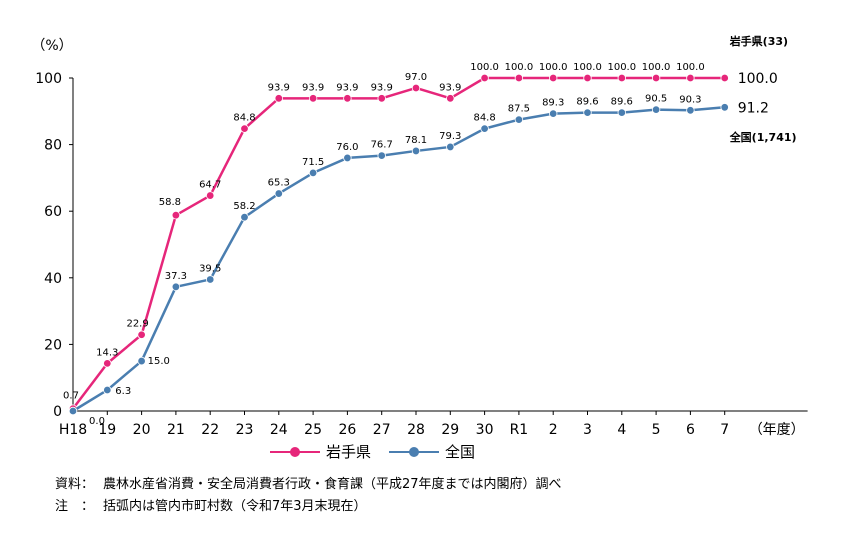 The image size is (850, 534). I want to click on x-tick-label: 2, so click(553, 430).